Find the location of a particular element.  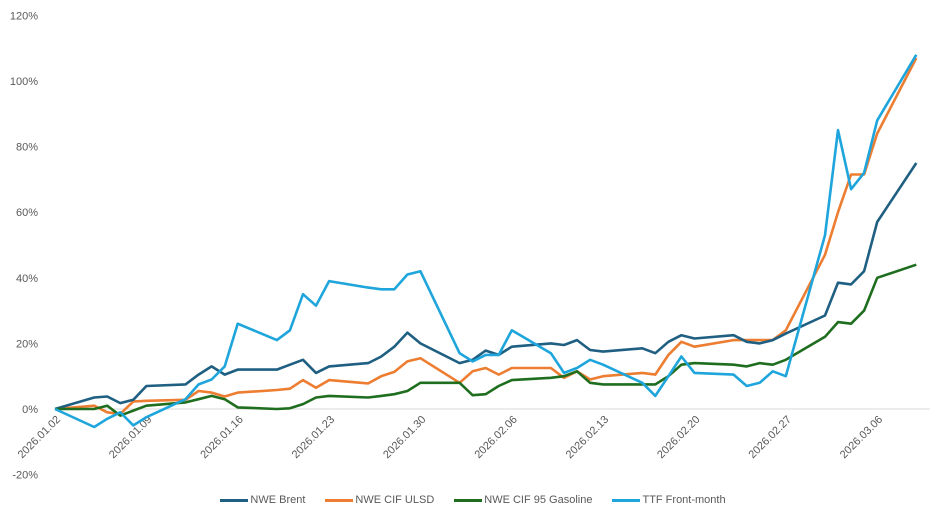

y-tick-label: 80% is located at coordinates (27, 148).